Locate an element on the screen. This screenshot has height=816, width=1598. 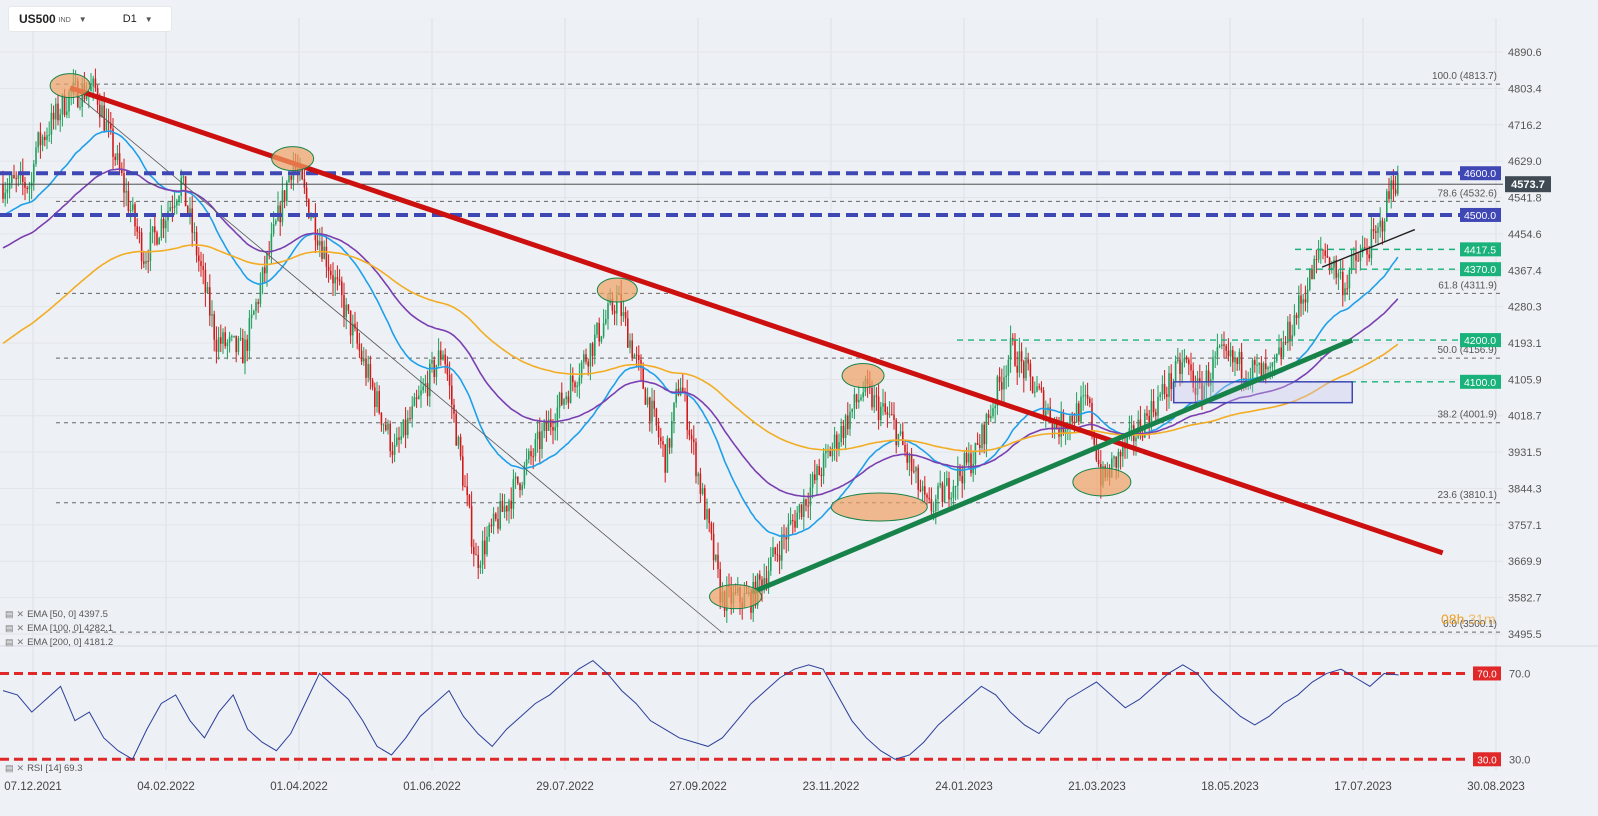
legend-ema100: ▤ ✕ EMA [100, 0] 4282.1 is located at coordinates (59, 628).